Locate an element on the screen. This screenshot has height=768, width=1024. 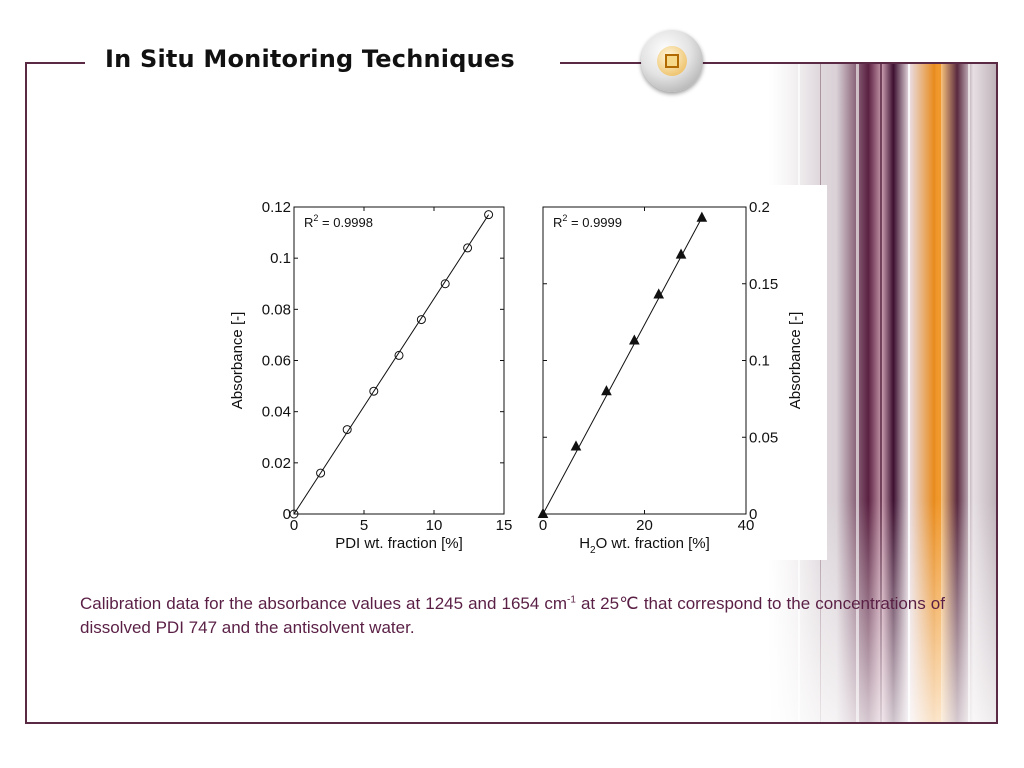
x-tick-label: 20 is located at coordinates (644, 525).